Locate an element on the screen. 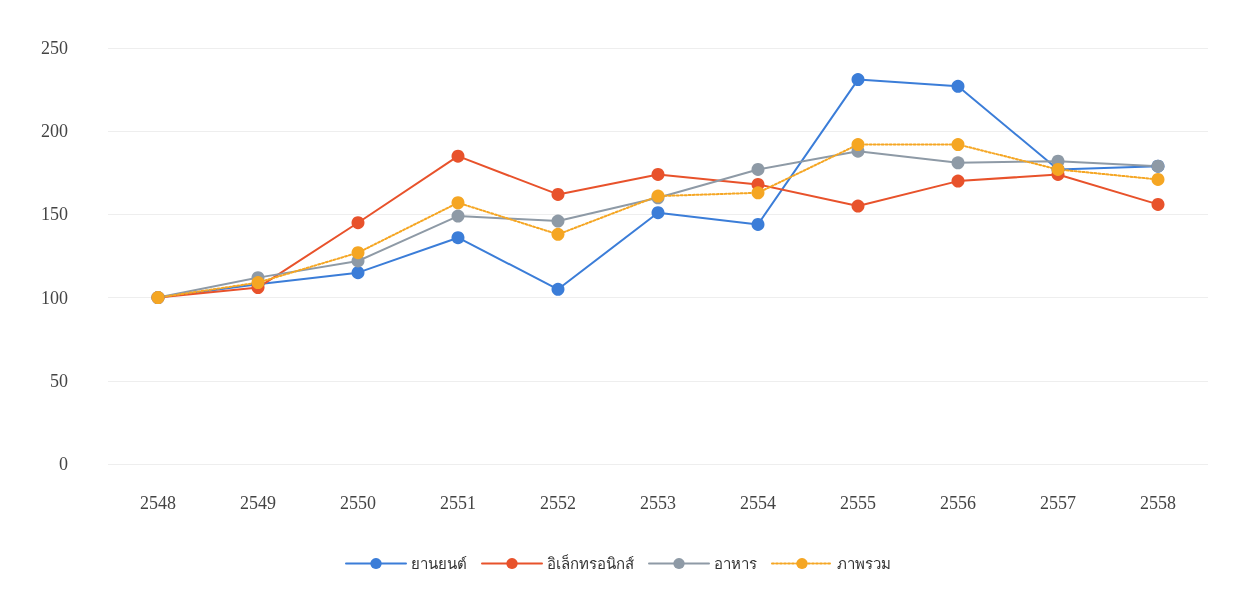 Image resolution: width=1236 pixels, height=589 pixels. x-tick-label: 2549 is located at coordinates (258, 503).